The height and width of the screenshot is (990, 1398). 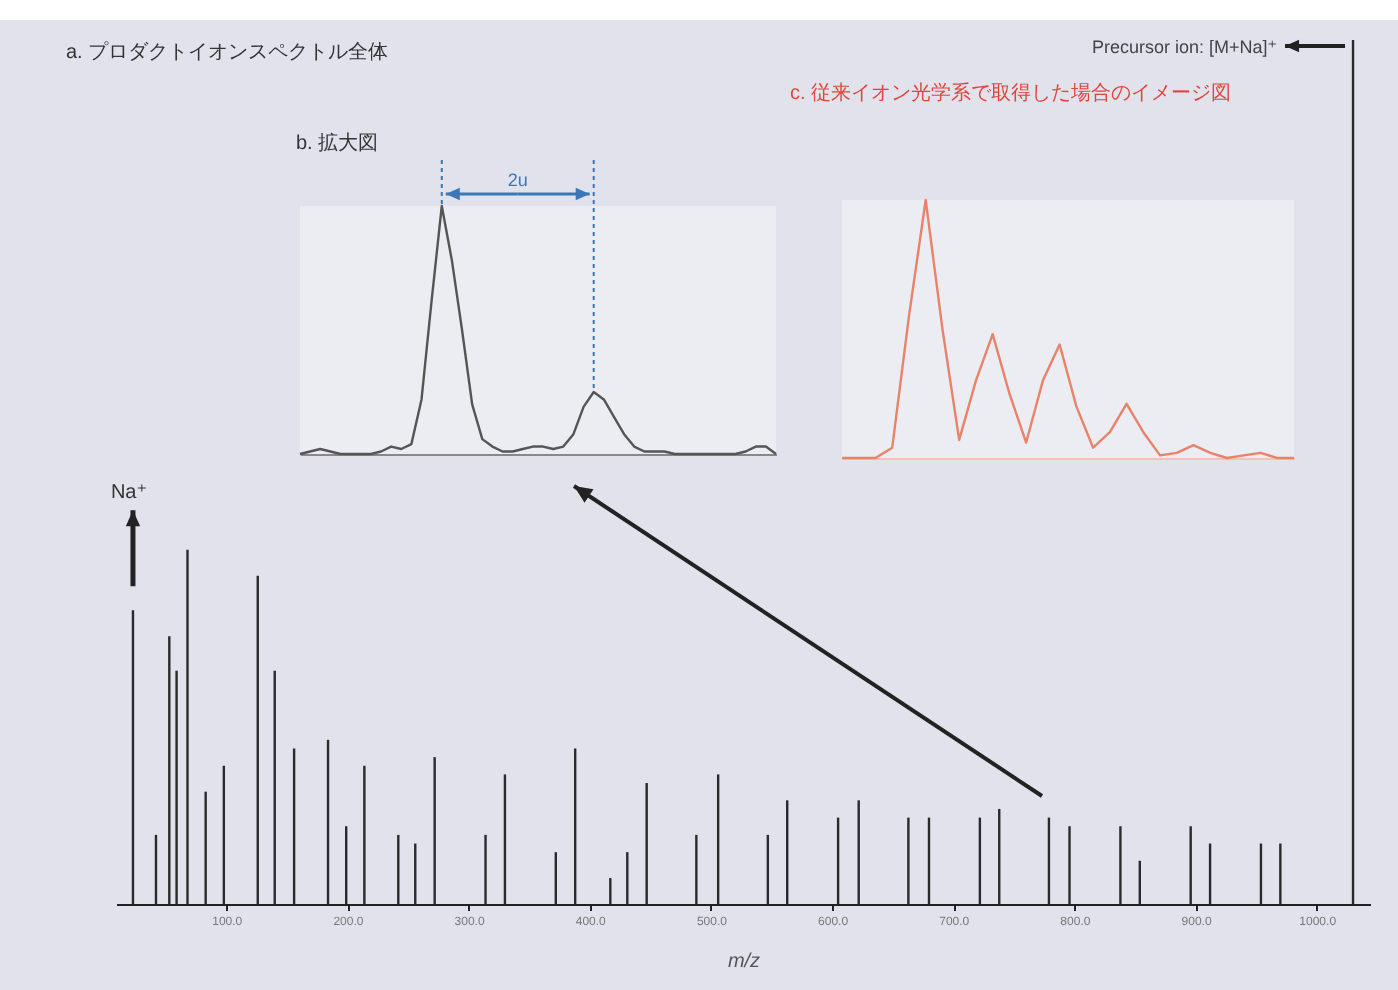 I want to click on chart-title: b. 拡大図, so click(x=337, y=142).